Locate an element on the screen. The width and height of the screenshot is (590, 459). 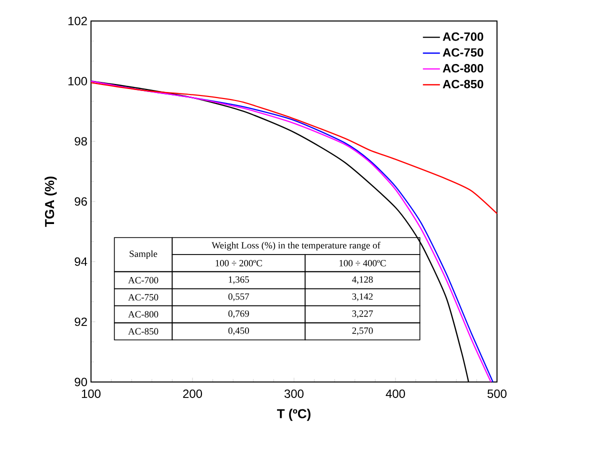
y-tick-label: 98 is located at coordinates (80, 141).